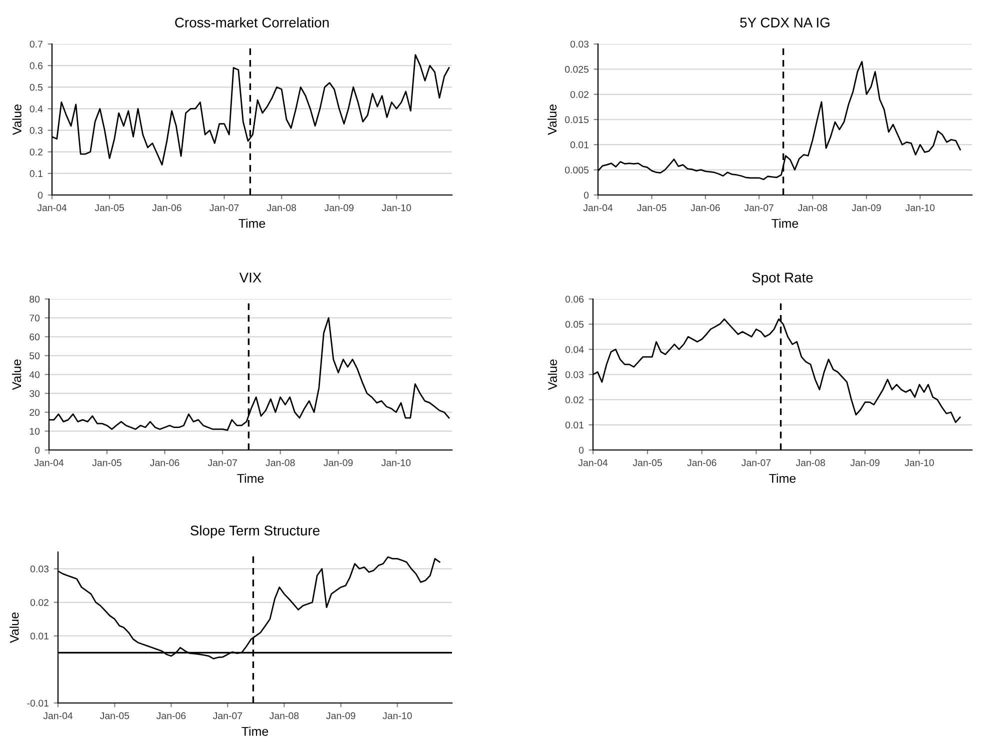 This screenshot has height=740, width=981. I want to click on y-tick-label: 0.04, so click(574, 349).